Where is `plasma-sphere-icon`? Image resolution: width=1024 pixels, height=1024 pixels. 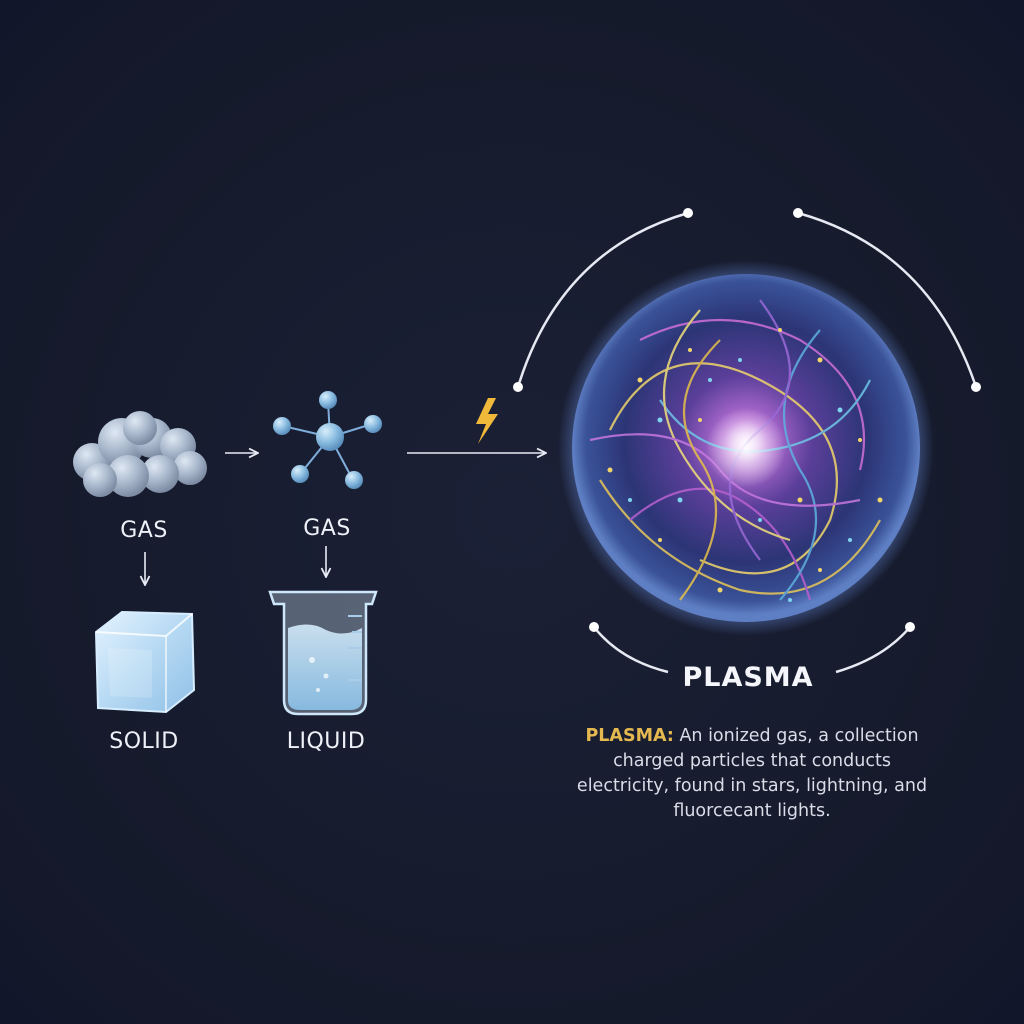
plasma-sphere-icon is located at coordinates (746, 448).